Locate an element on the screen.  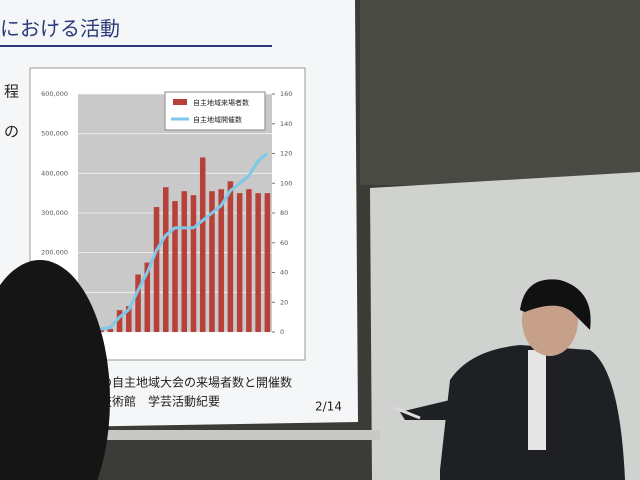
line-series is located at coordinates (175, 243).